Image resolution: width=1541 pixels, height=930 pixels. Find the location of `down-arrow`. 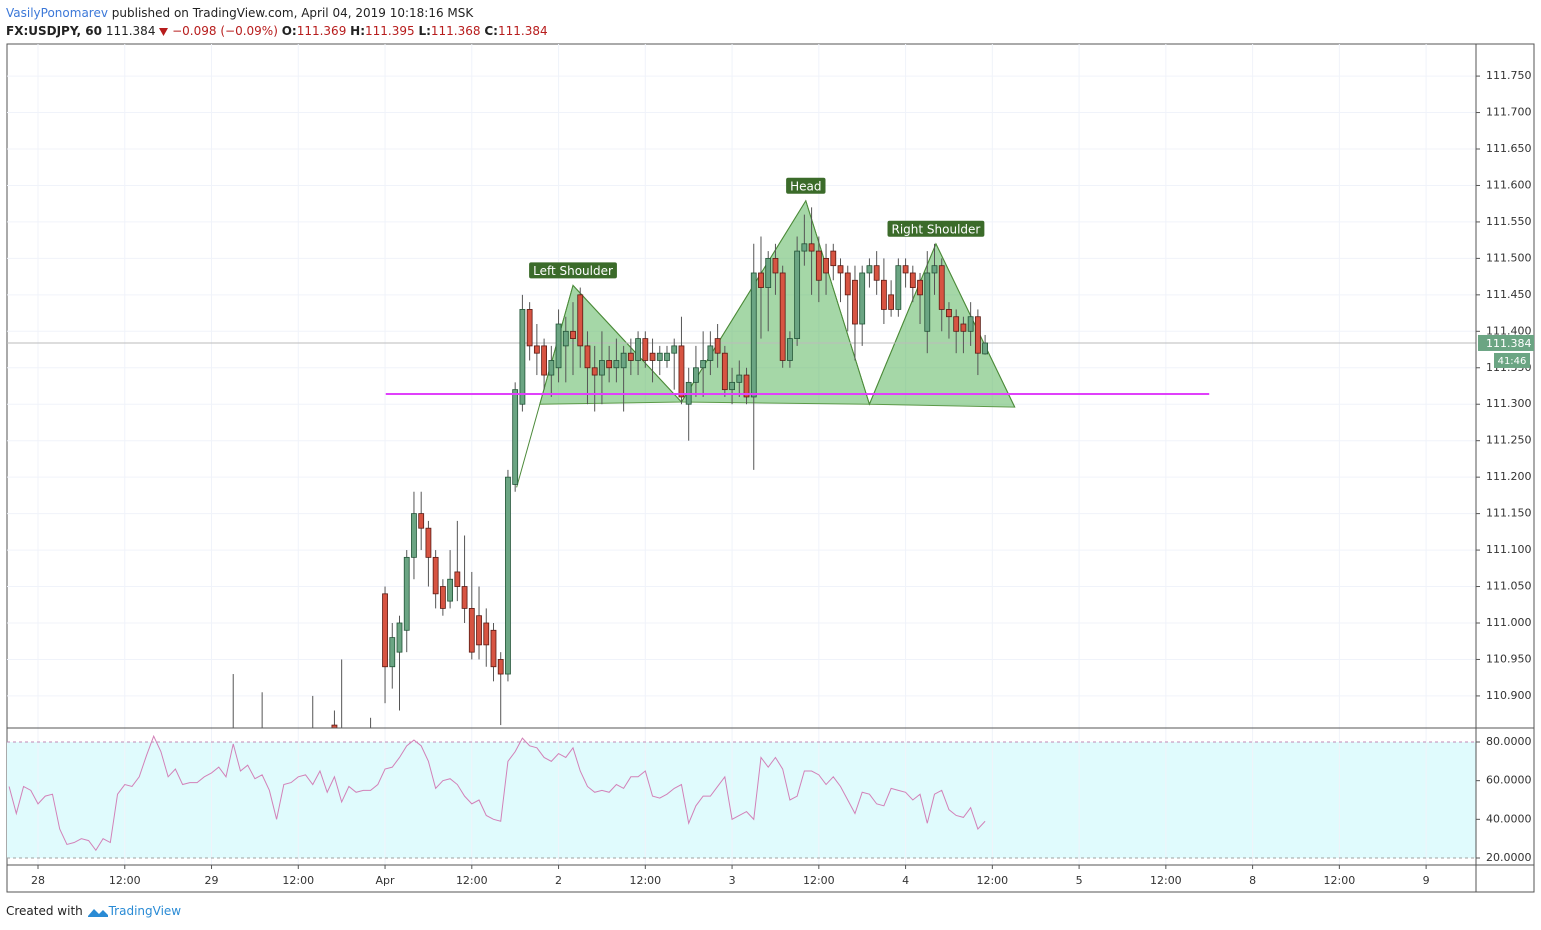

down-arrow is located at coordinates (164, 31).